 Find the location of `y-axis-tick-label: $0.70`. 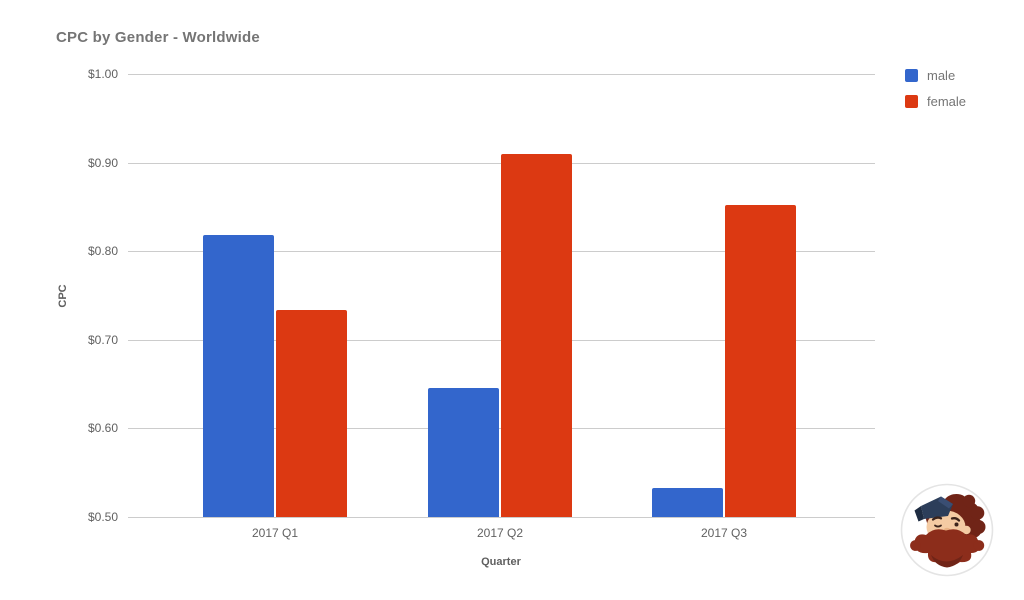

y-axis-tick-label: $0.70 is located at coordinates (102, 339).